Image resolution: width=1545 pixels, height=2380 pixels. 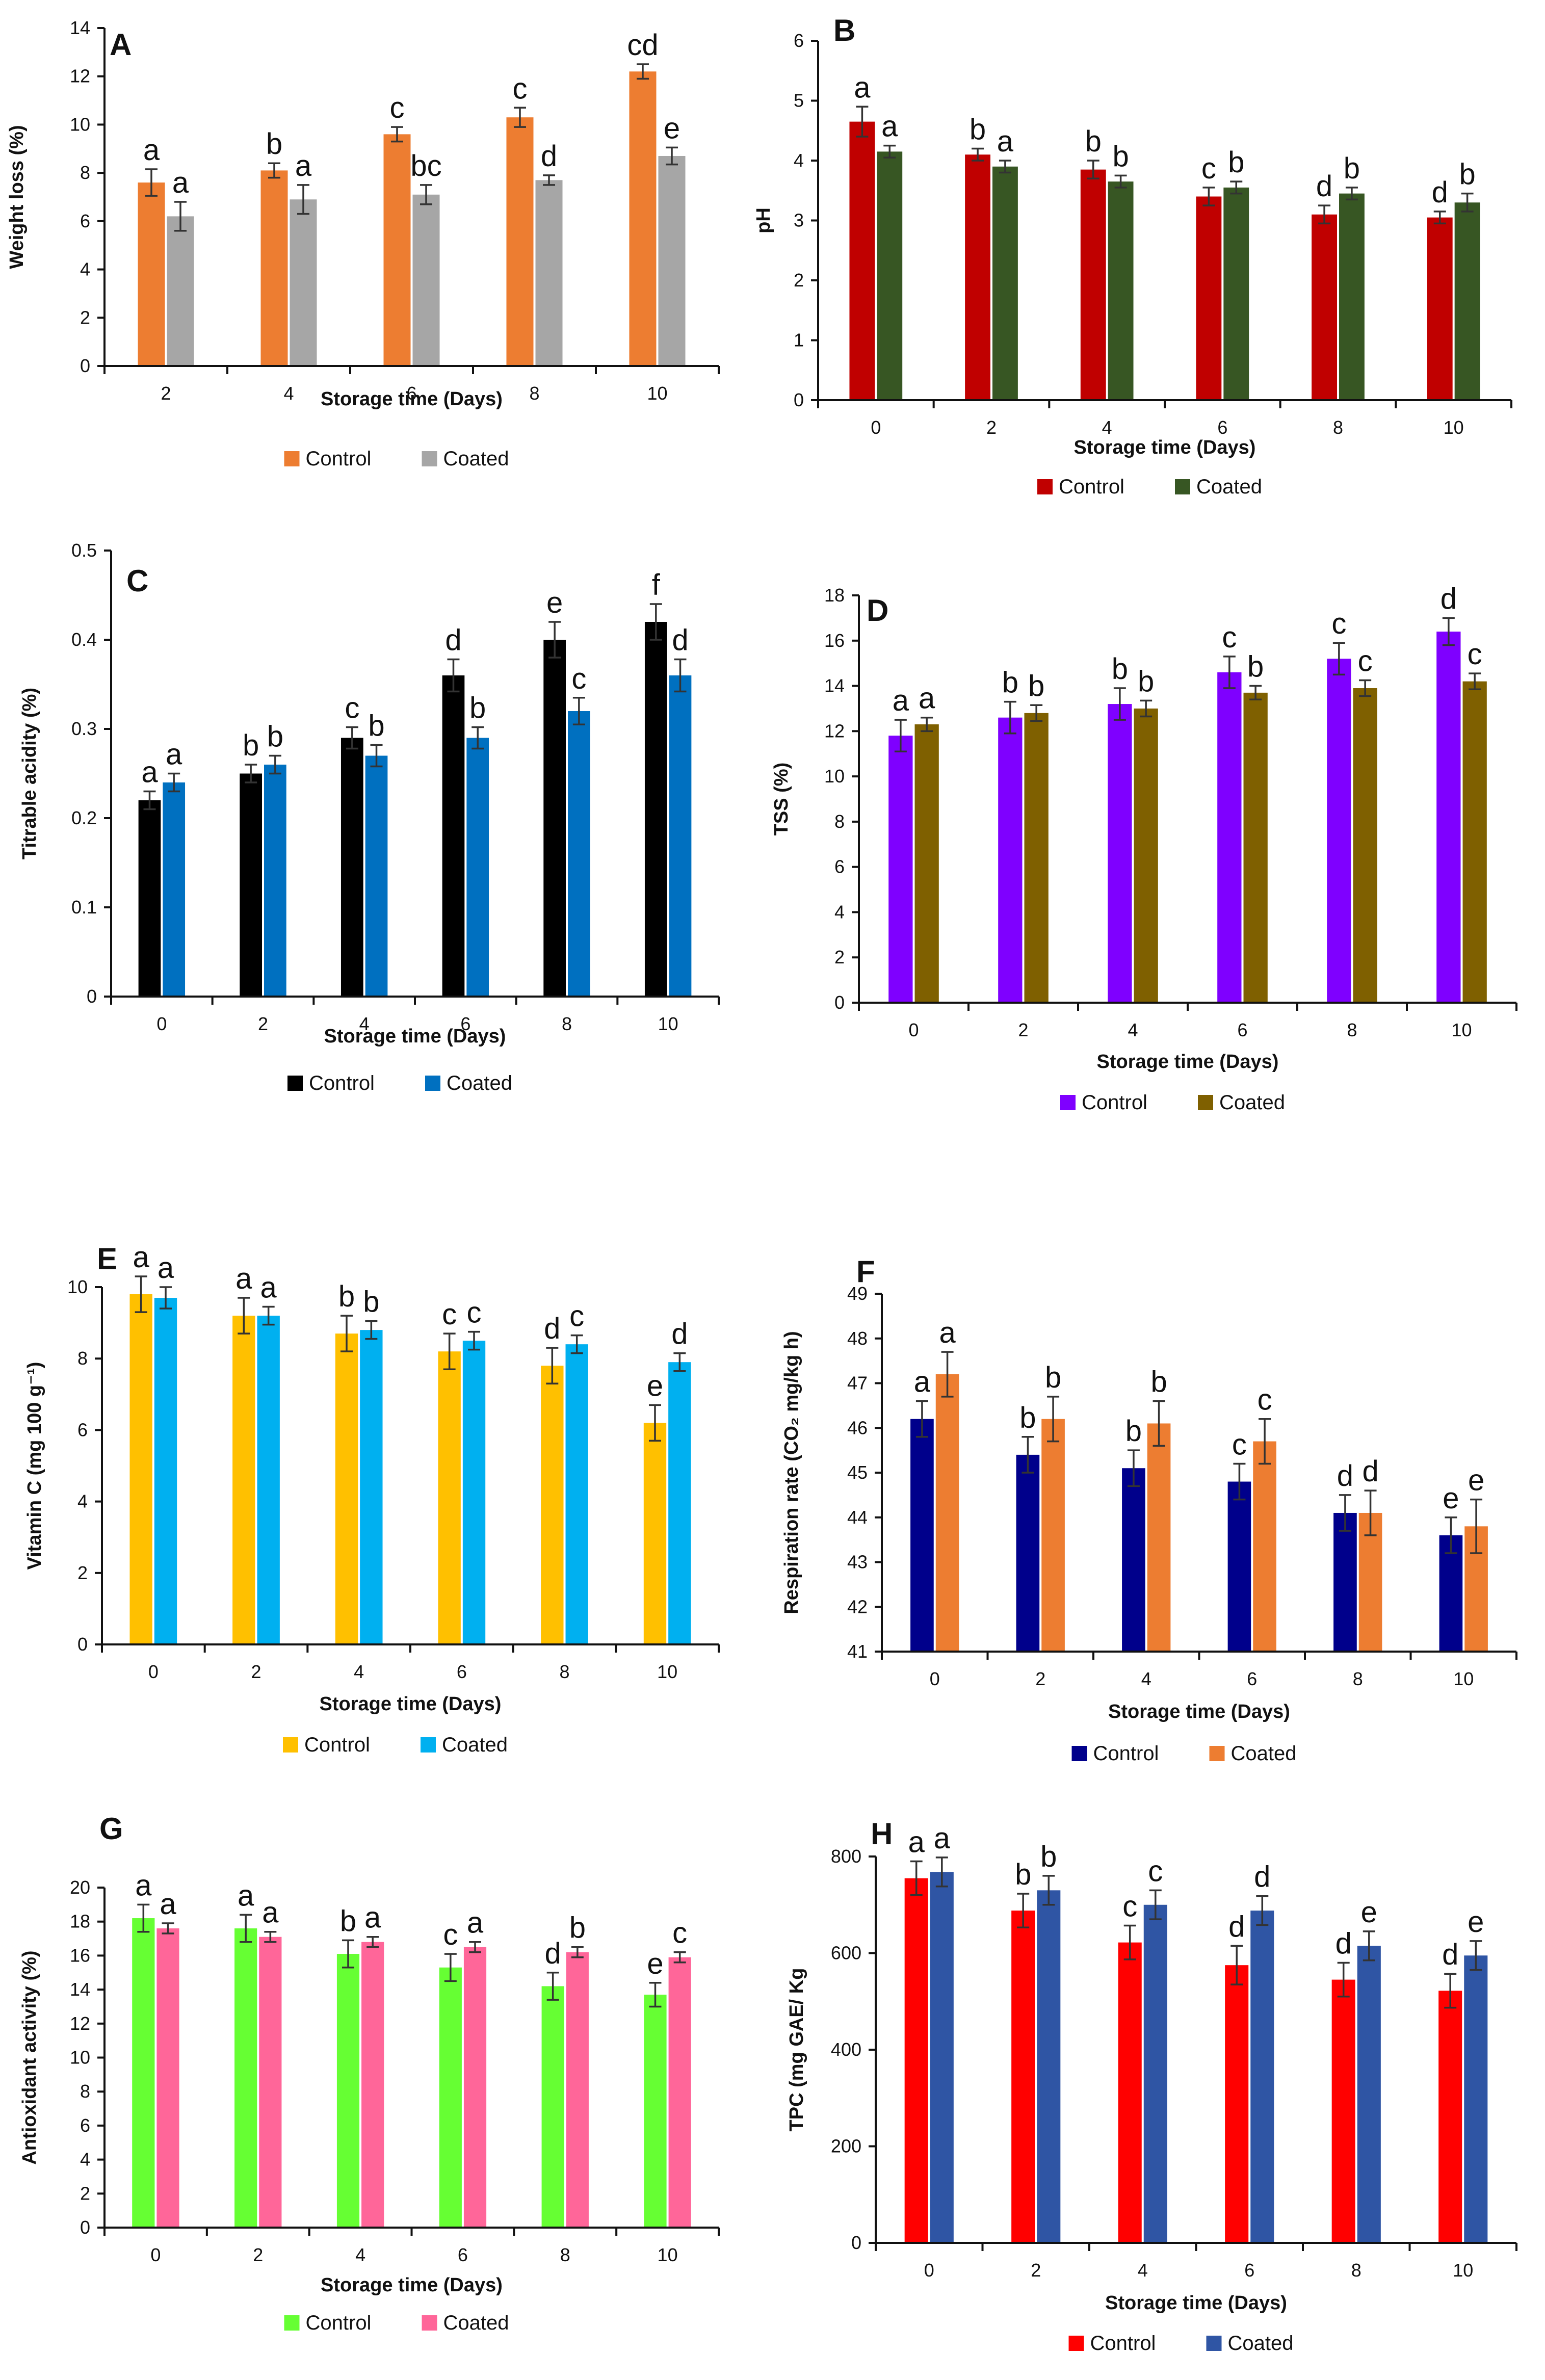 What do you see at coordinates (1261, 2343) in the screenshot?
I see `legend-label-h-coated: Coated` at bounding box center [1261, 2343].